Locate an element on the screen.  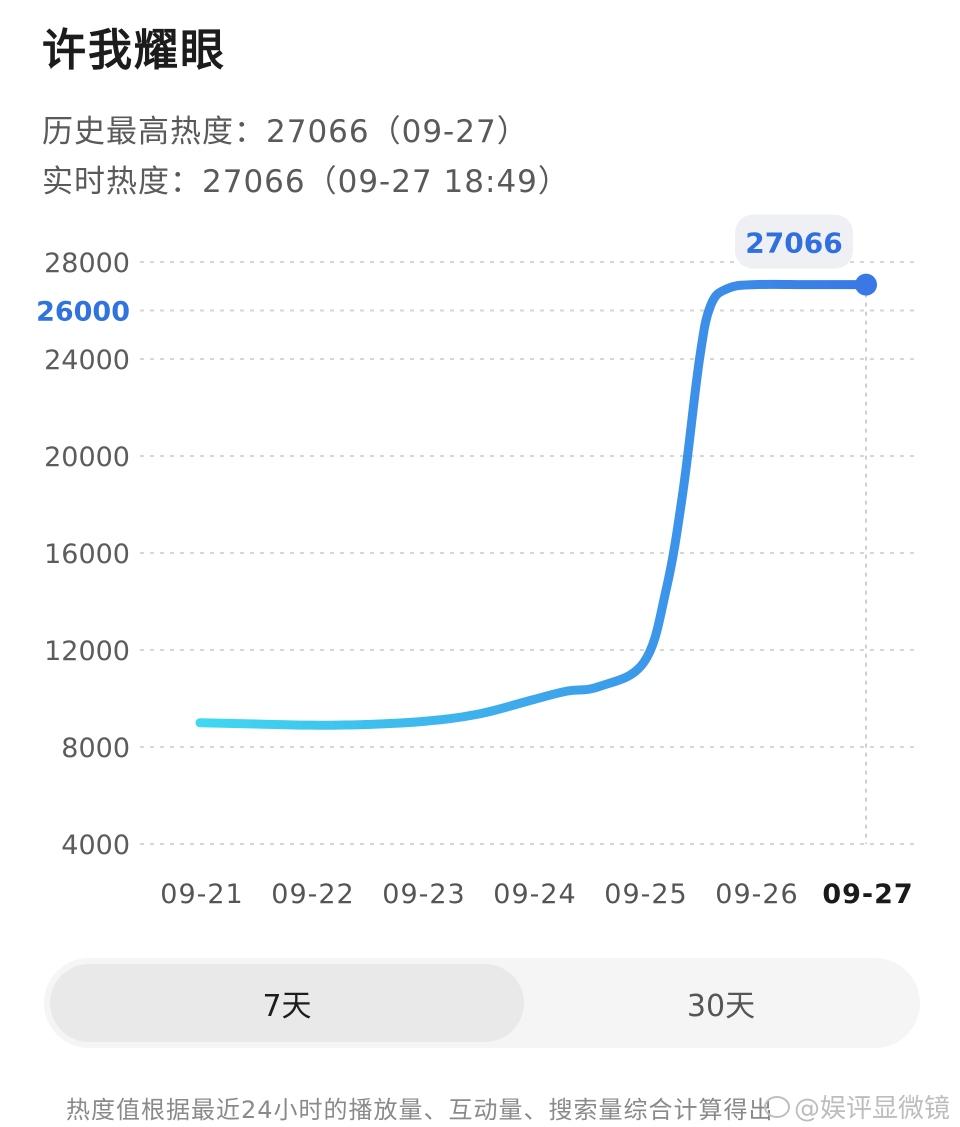
tooltip-value: 27066 is located at coordinates (793, 243).